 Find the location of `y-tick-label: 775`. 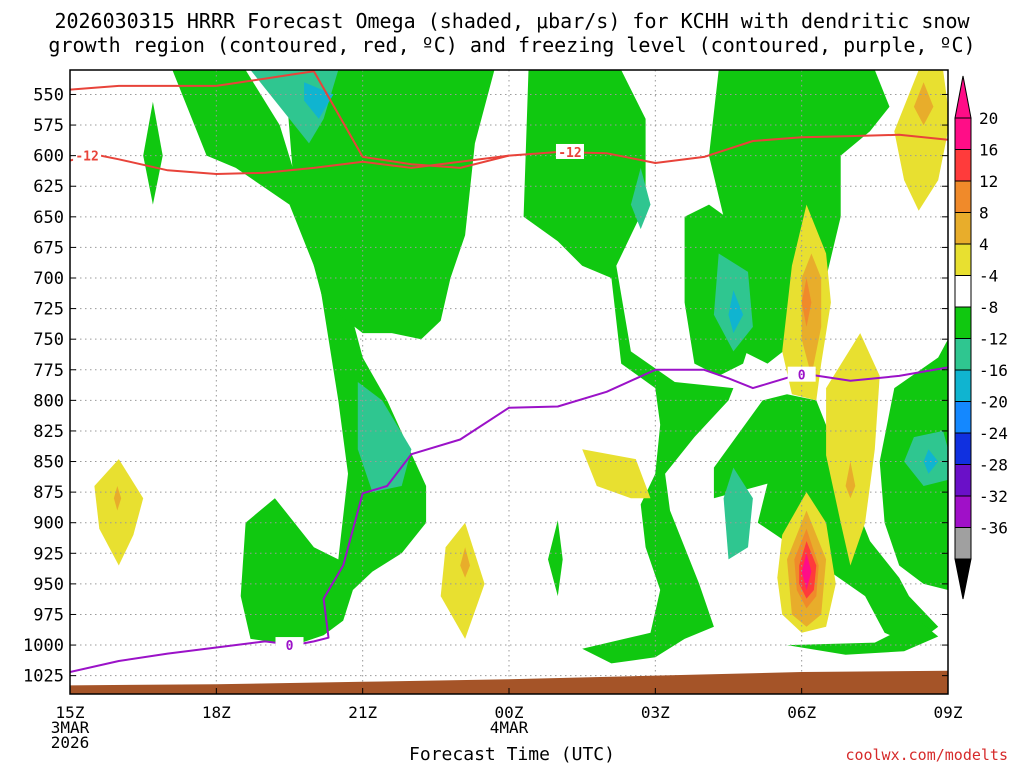

y-tick-label: 775 is located at coordinates (48, 371).